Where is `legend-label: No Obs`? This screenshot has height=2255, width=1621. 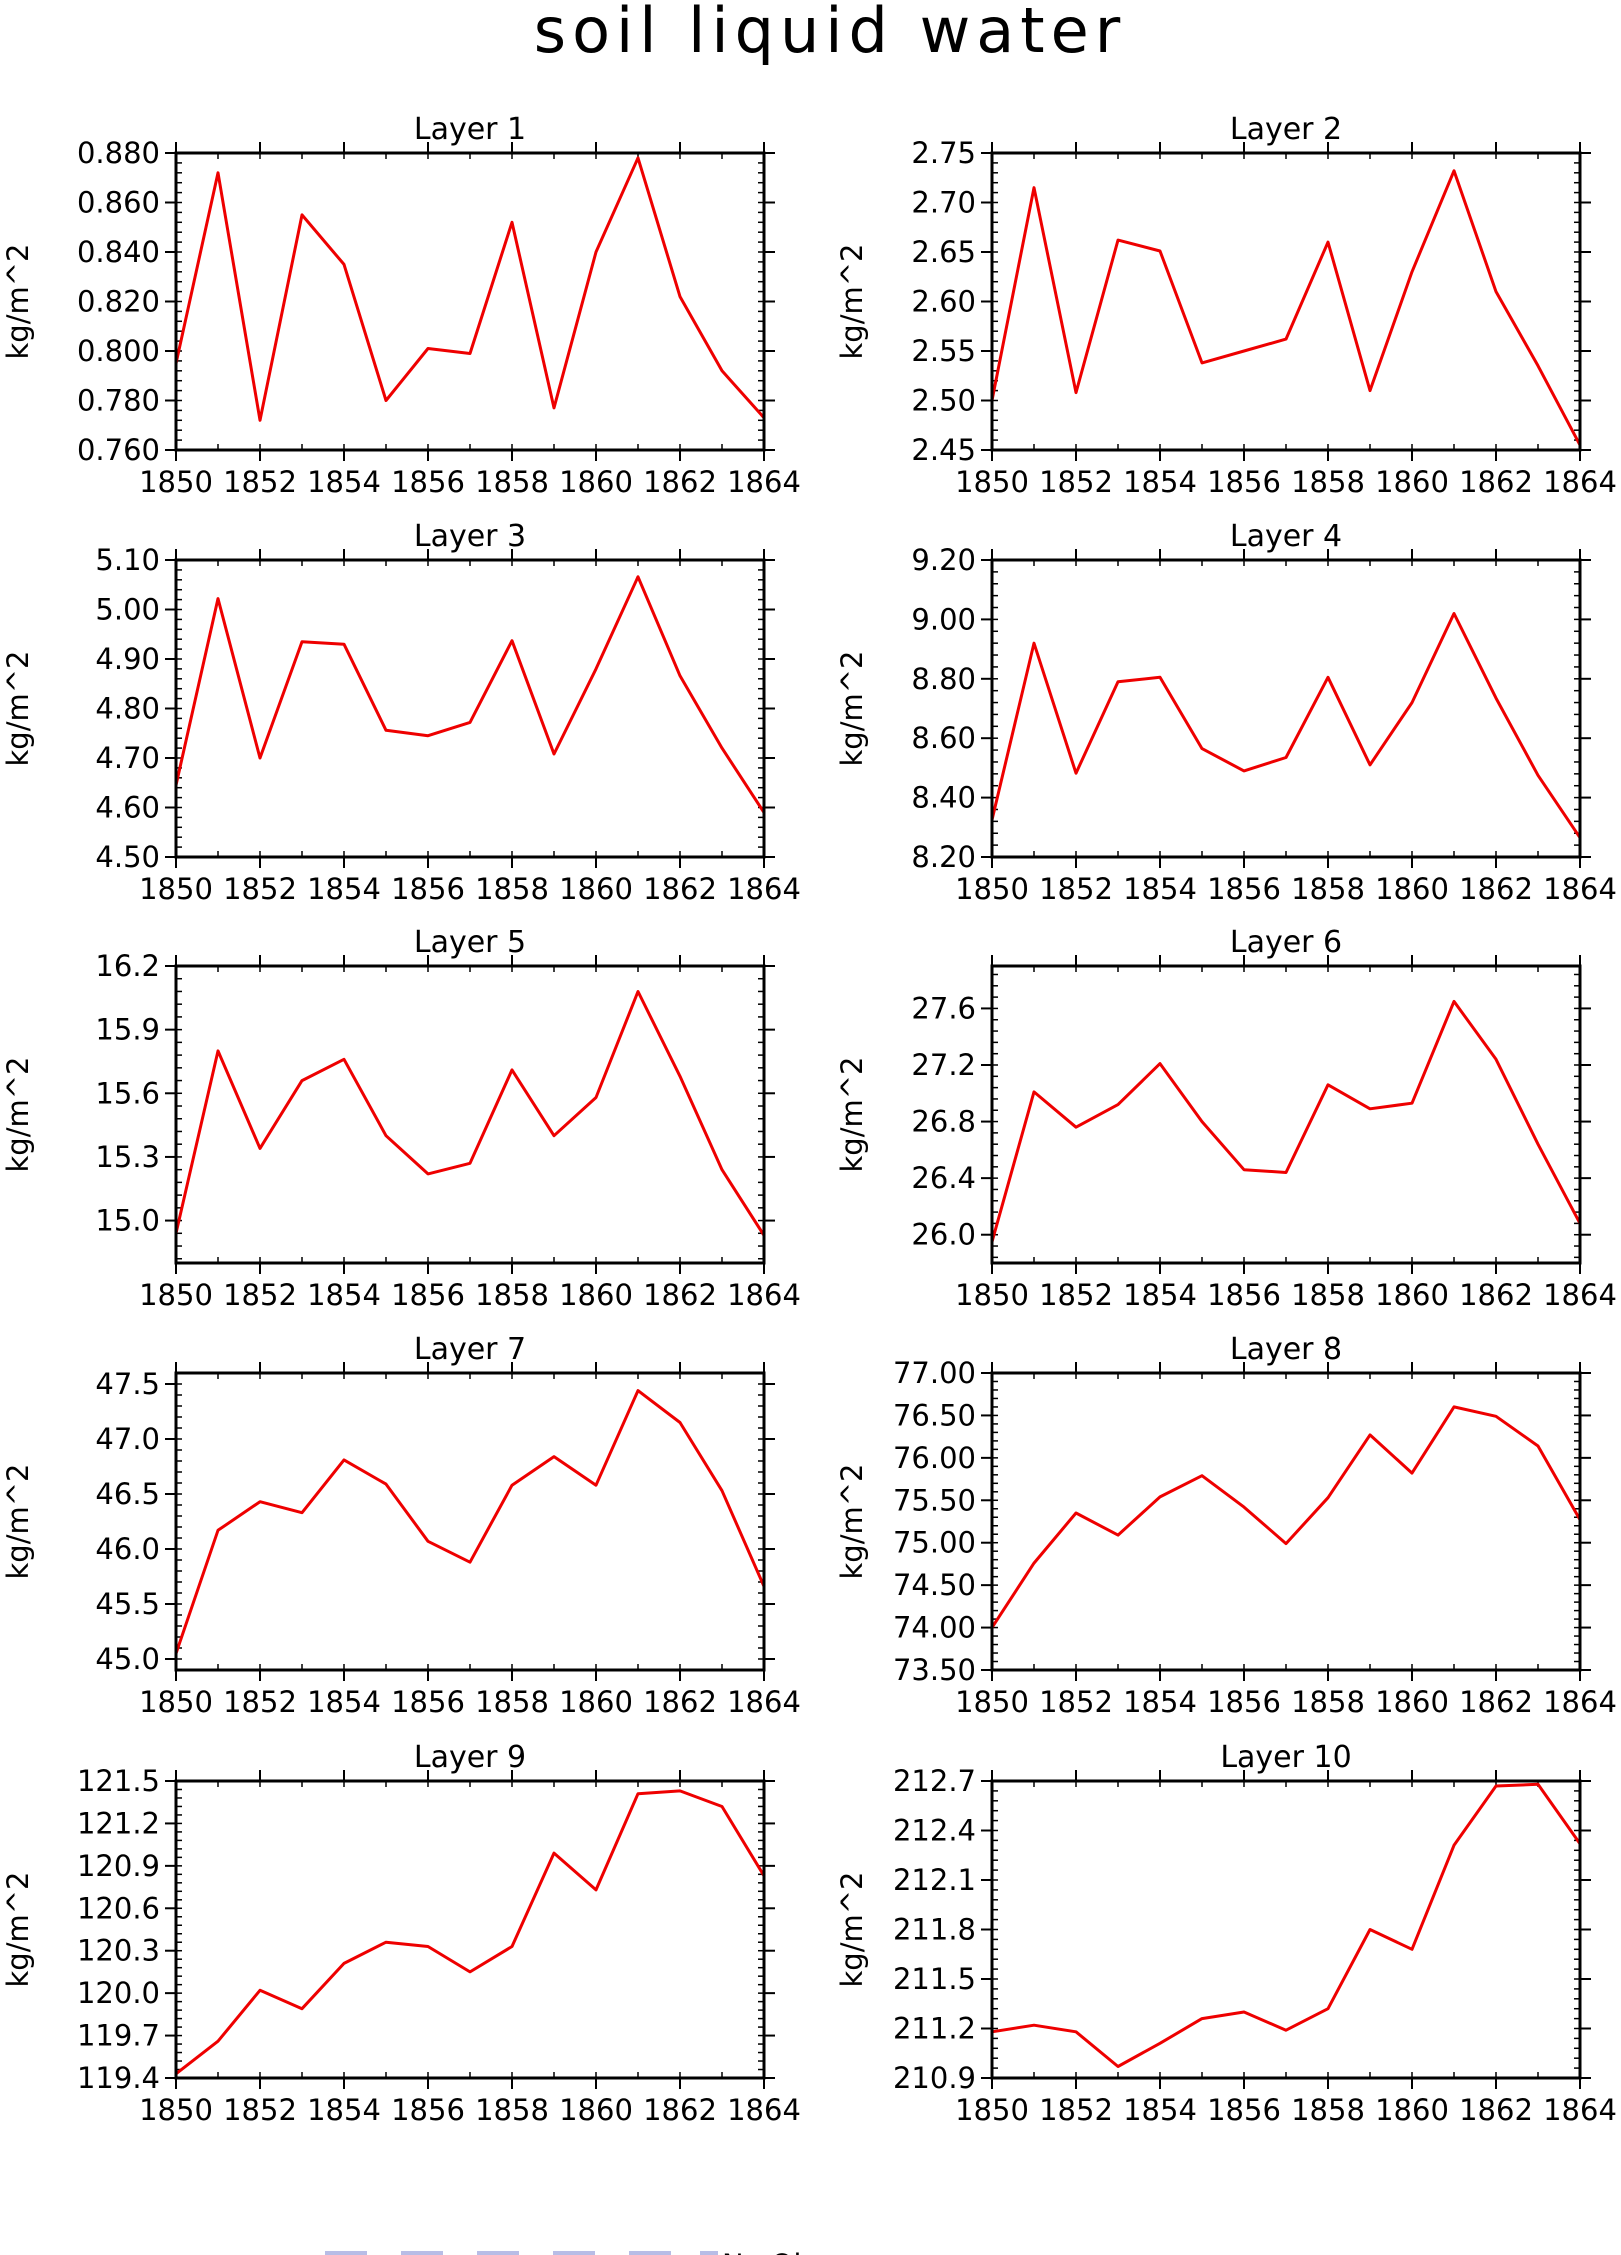
legend-label: No Obs is located at coordinates (774, 2251).